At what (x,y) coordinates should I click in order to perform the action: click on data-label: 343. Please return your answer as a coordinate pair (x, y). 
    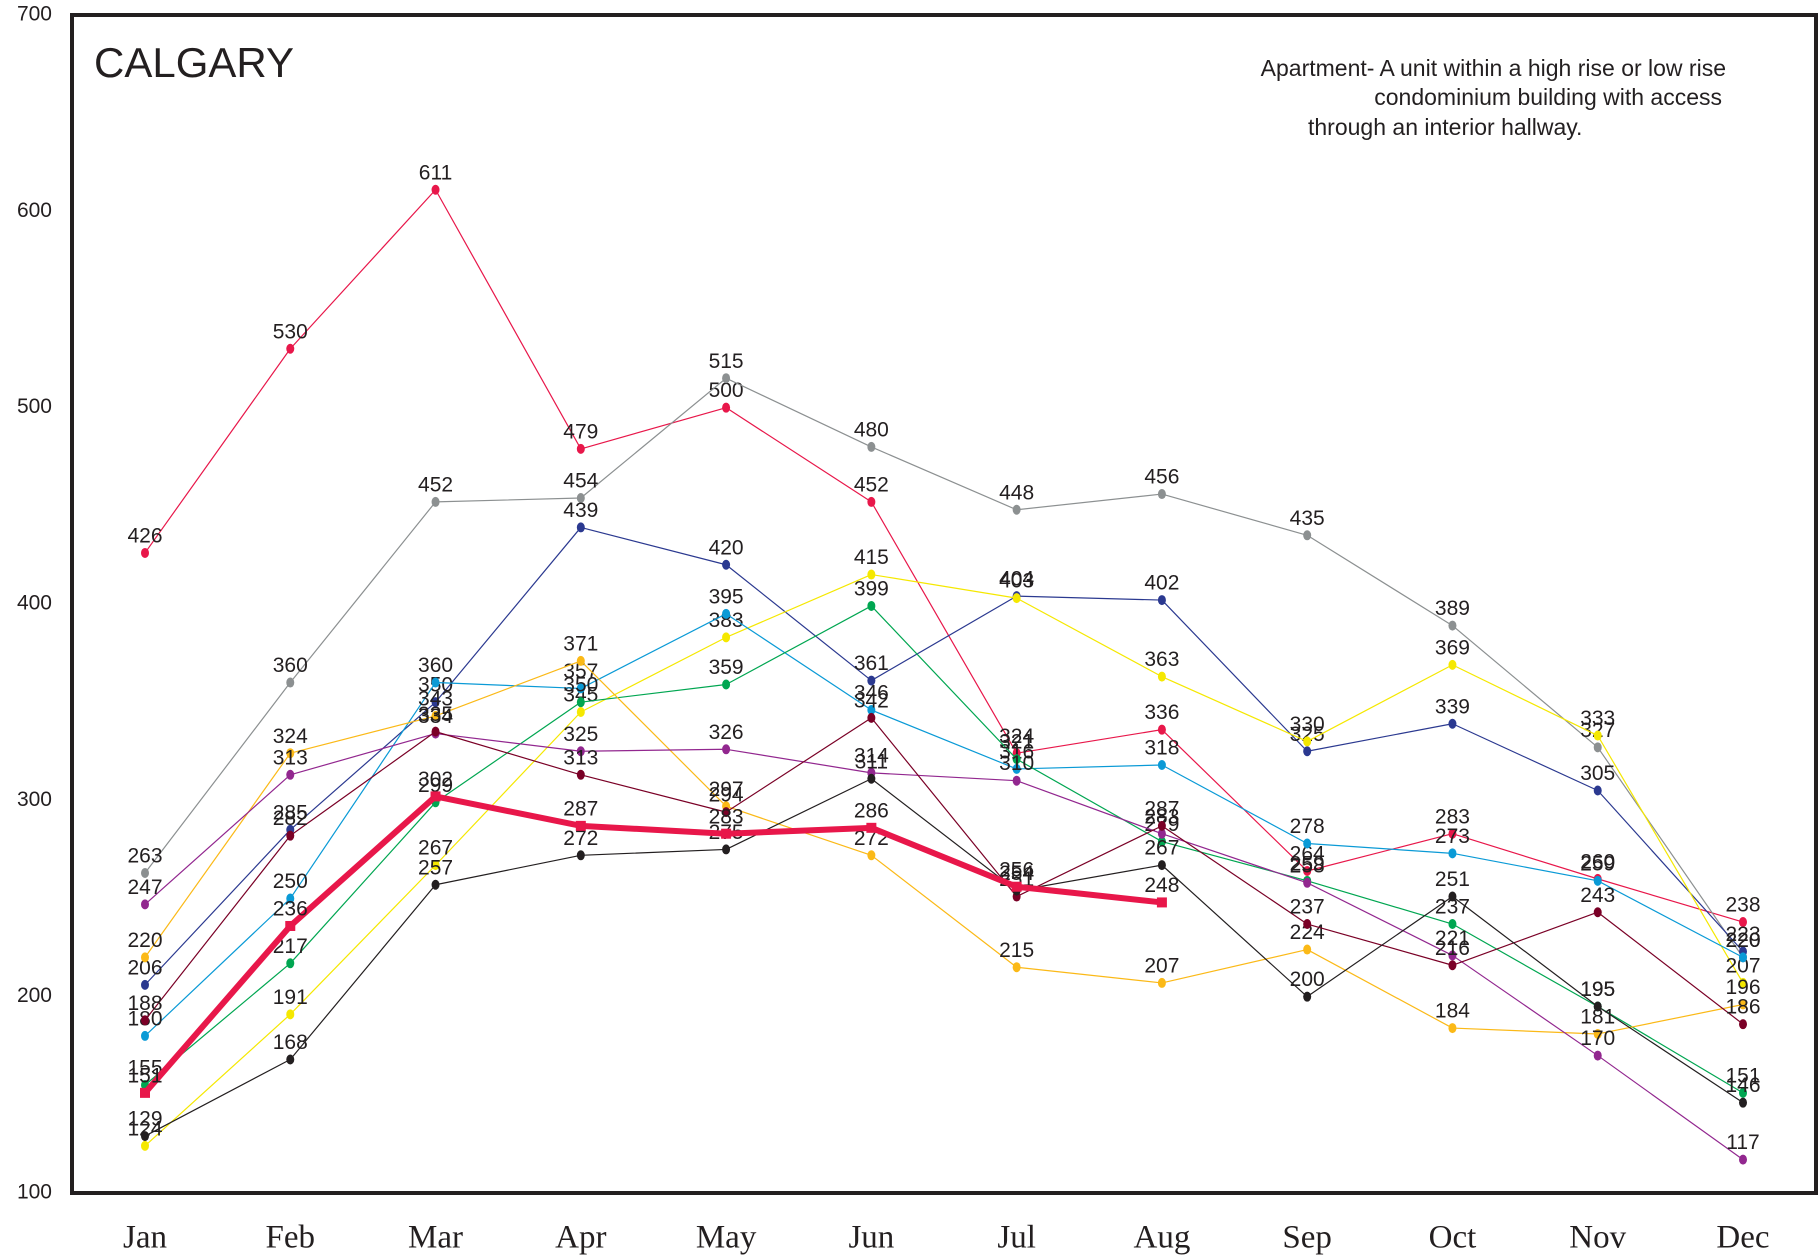
    Looking at the image, I should click on (435, 698).